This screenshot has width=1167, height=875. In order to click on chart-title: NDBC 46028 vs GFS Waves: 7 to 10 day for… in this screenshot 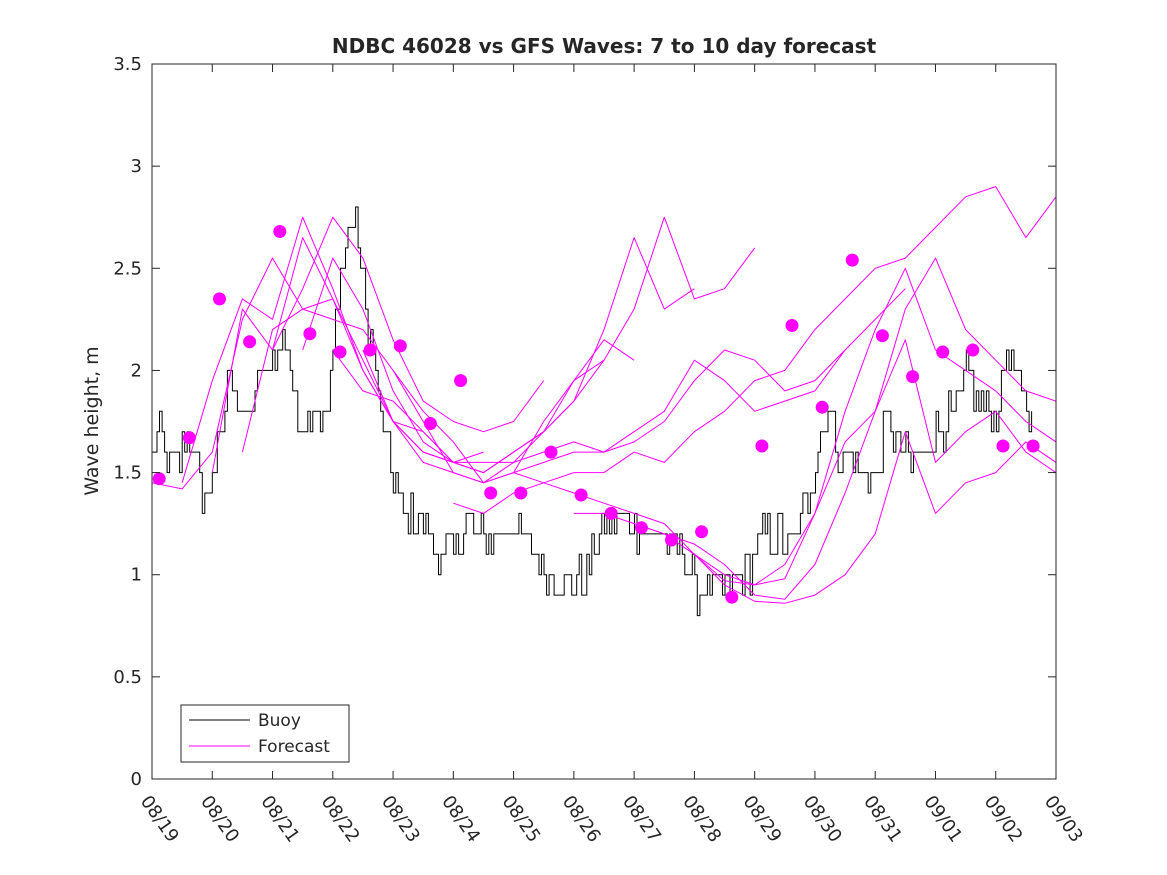, I will do `click(604, 46)`.